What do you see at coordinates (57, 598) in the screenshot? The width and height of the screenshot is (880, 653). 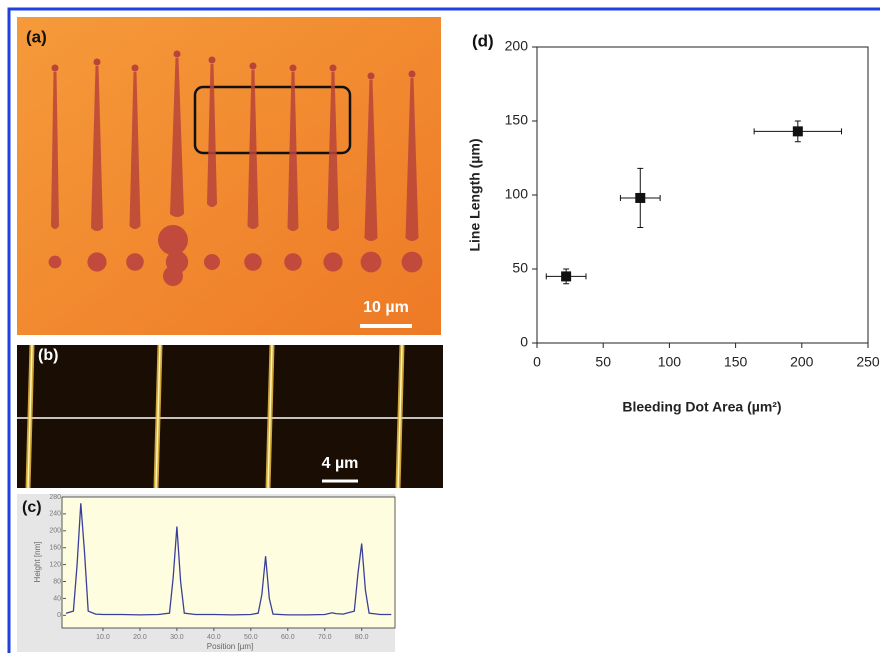 I see `y-tick-label: 40` at bounding box center [57, 598].